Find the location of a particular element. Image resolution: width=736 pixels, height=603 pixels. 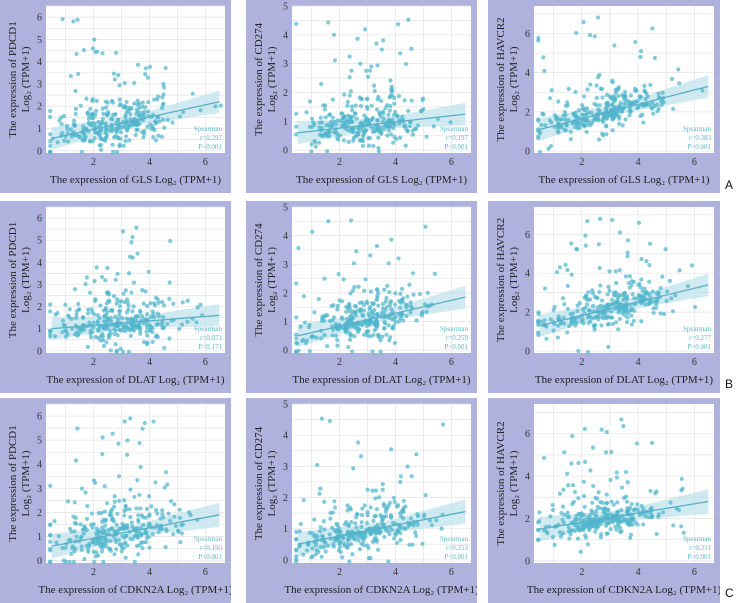

y-tick-label: 0 is located at coordinates (527, 152).